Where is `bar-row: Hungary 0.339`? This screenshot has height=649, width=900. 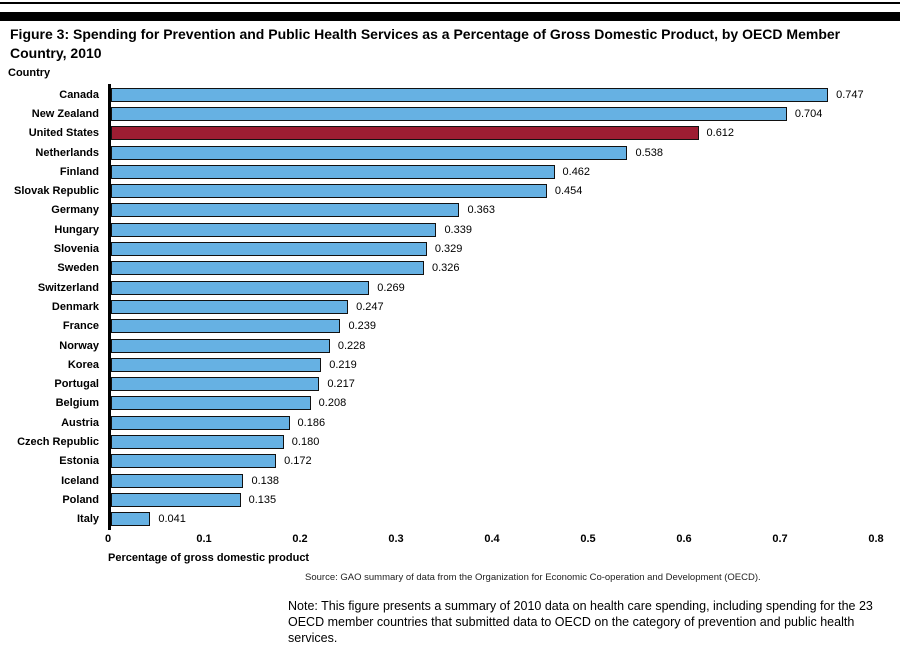 bar-row: Hungary 0.339 is located at coordinates (450, 229).